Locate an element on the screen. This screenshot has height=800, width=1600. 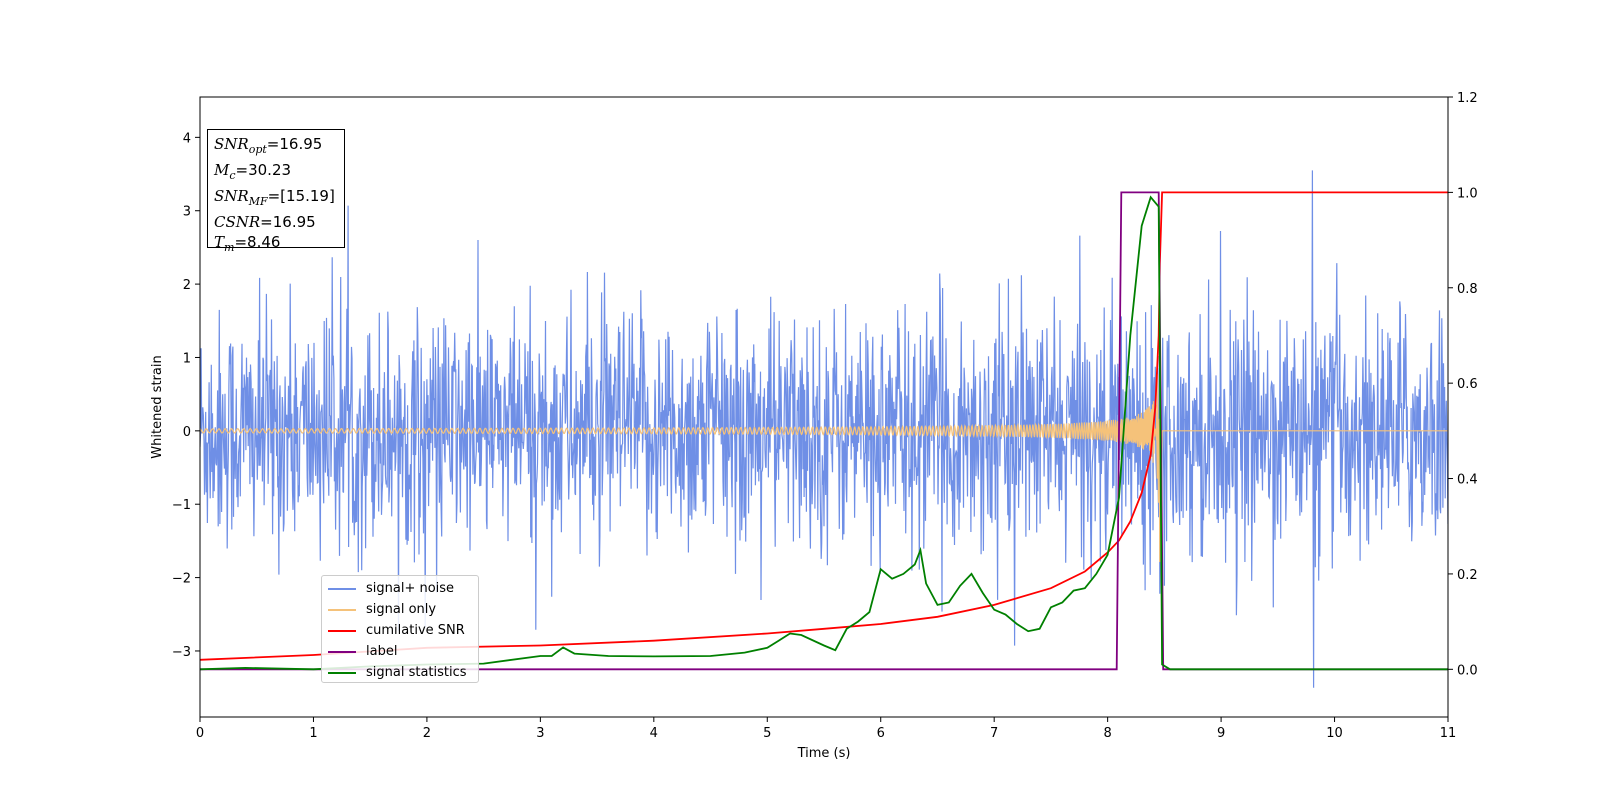
y2-axis-right: 0.0 0.2 0.4 0.6 0.8 1.0 1.2 is located at coordinates (1463, 384).